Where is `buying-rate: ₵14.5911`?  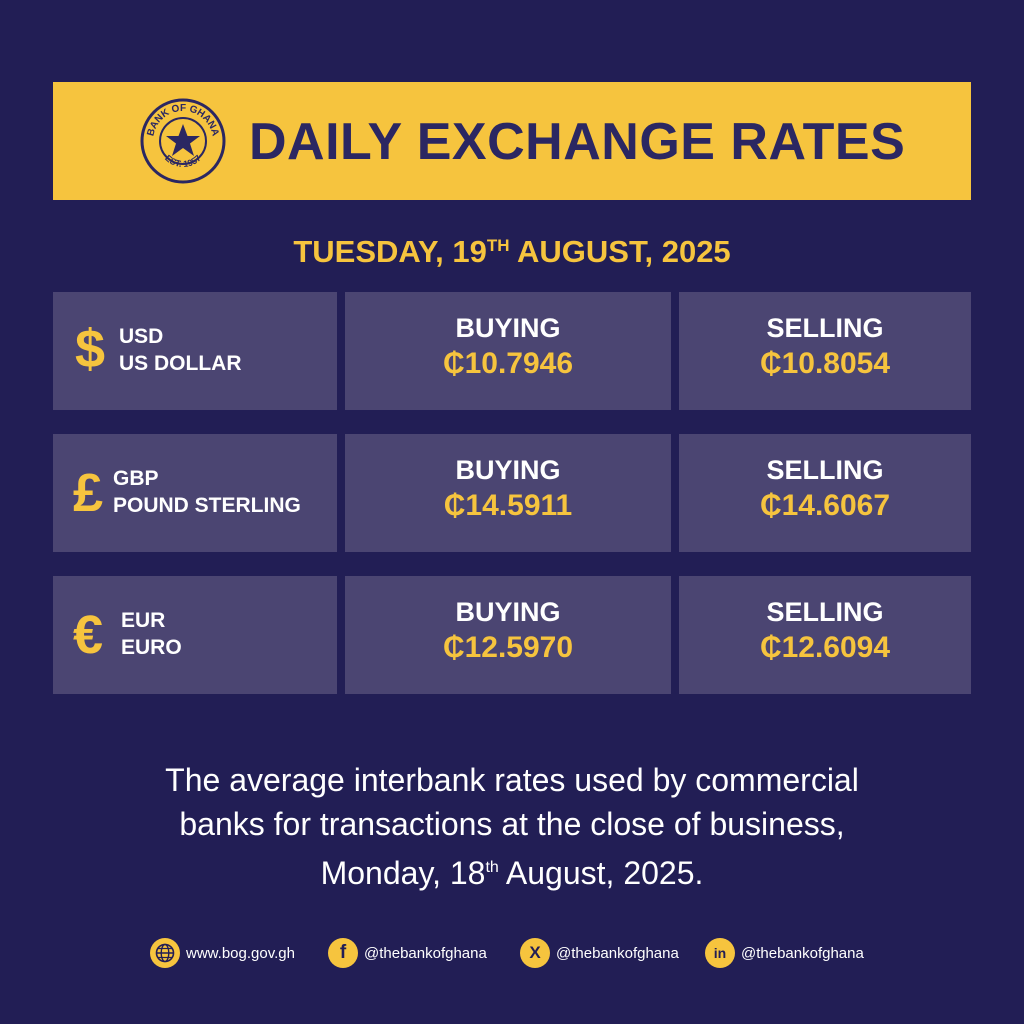
buying-rate: ₵14.5911 is located at coordinates (508, 505).